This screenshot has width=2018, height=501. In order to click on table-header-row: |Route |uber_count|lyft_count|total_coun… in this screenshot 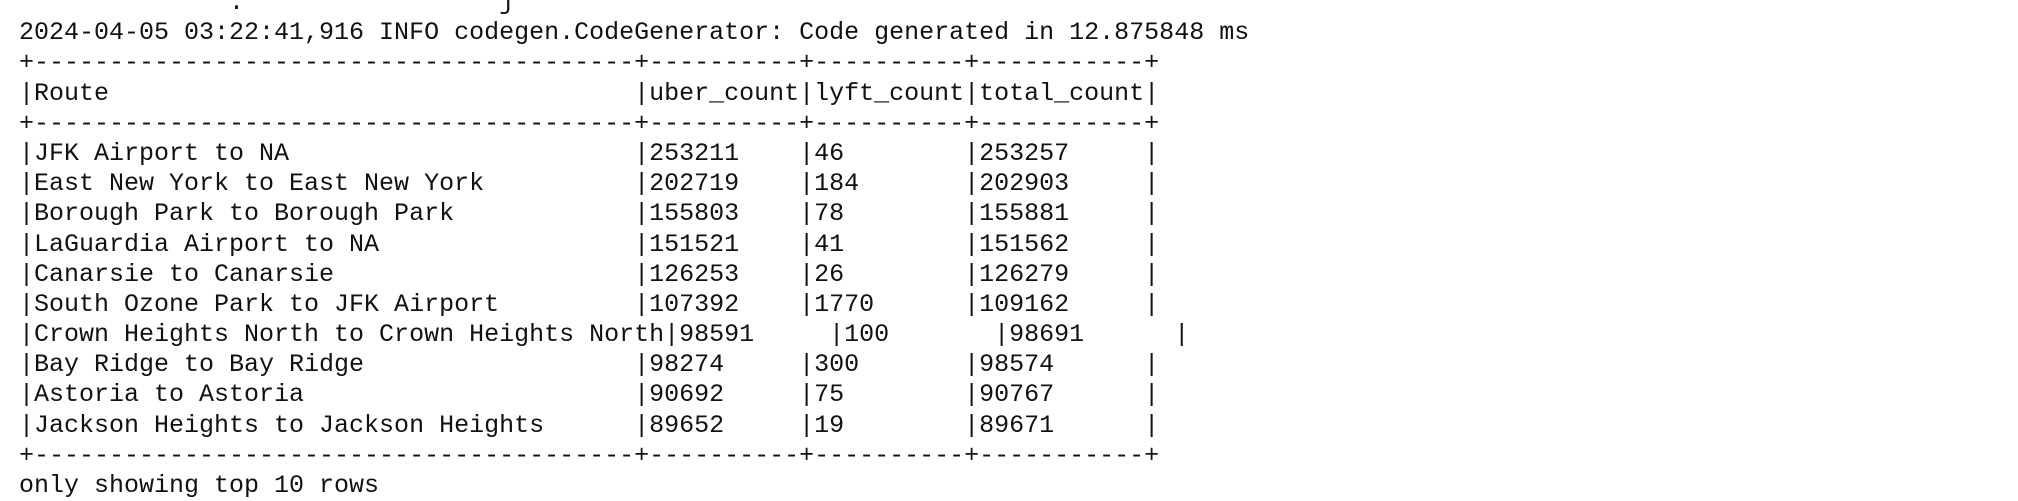, I will do `click(589, 93)`.